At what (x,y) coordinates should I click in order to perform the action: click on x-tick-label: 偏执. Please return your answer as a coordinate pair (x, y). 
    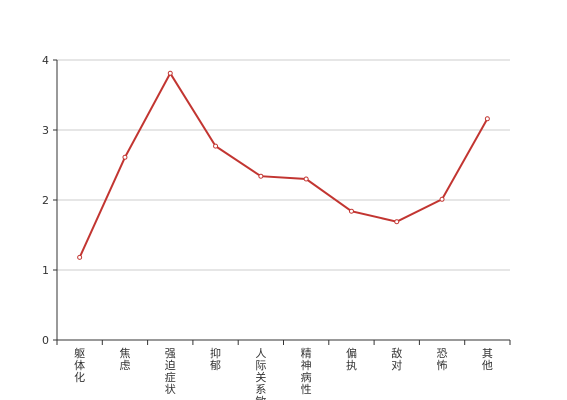
    Looking at the image, I should click on (351, 359).